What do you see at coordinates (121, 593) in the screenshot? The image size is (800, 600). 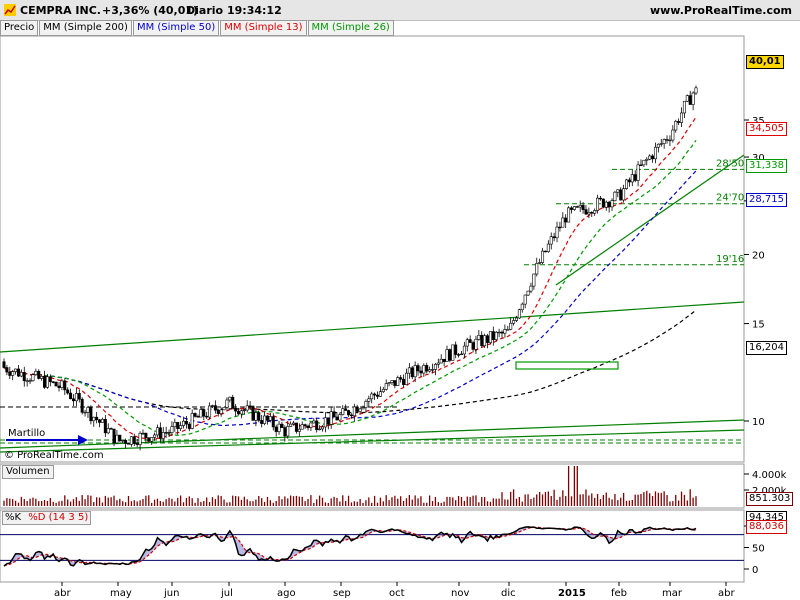 I see `month-tick-label: may` at bounding box center [121, 593].